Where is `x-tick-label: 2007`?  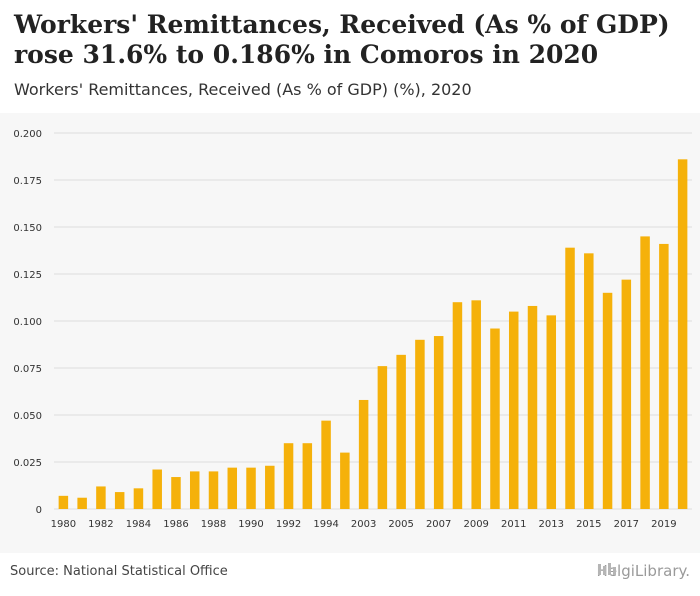 x-tick-label: 2007 is located at coordinates (438, 524).